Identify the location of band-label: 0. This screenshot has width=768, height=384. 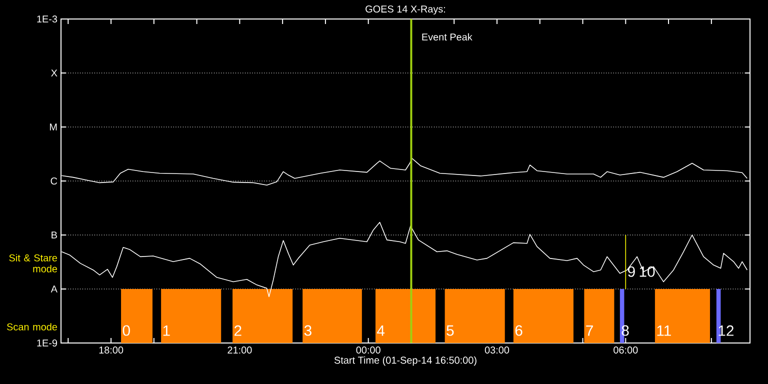
(126, 330).